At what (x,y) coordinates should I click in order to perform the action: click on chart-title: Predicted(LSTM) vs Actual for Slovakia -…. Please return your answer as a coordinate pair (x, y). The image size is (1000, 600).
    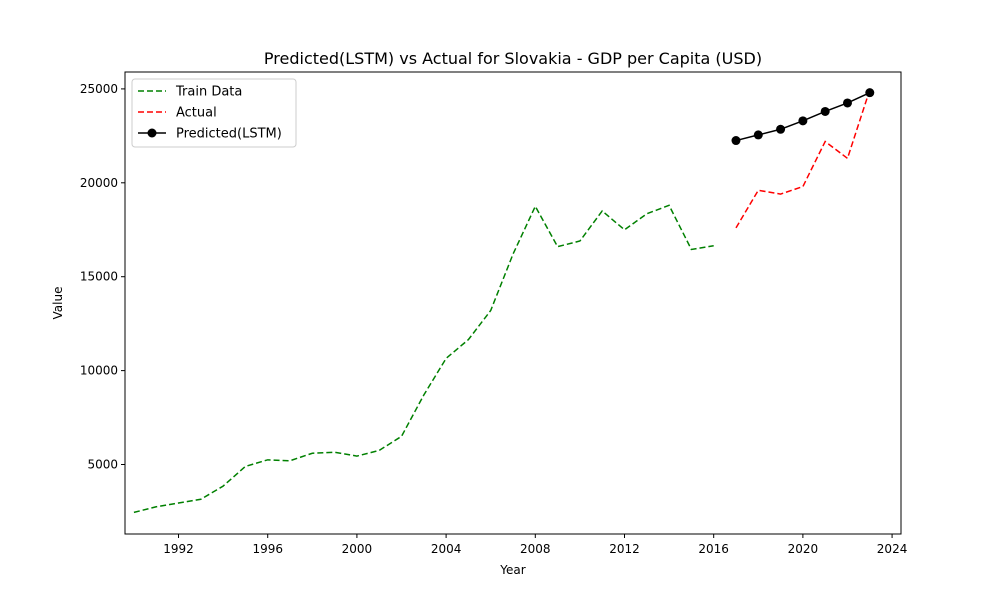
    Looking at the image, I should click on (513, 58).